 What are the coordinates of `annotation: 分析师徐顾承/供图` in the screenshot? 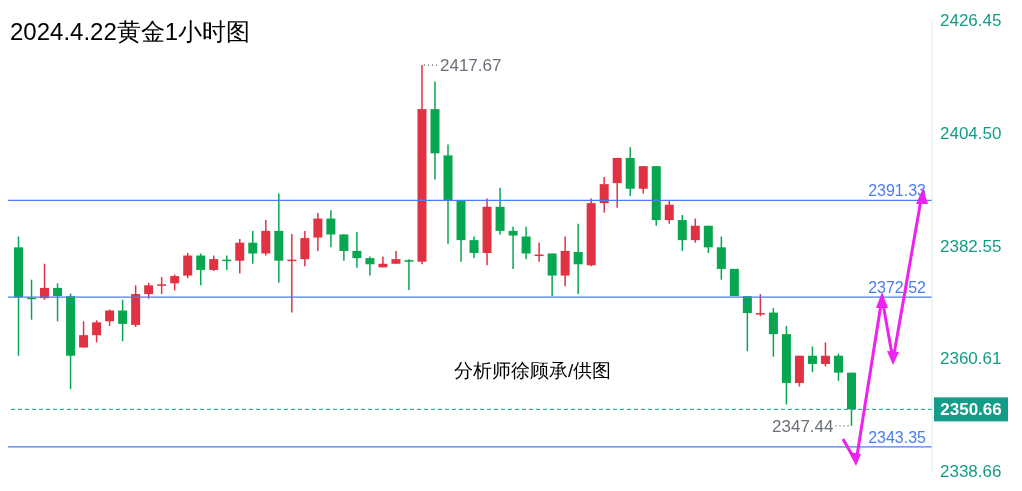 It's located at (533, 371).